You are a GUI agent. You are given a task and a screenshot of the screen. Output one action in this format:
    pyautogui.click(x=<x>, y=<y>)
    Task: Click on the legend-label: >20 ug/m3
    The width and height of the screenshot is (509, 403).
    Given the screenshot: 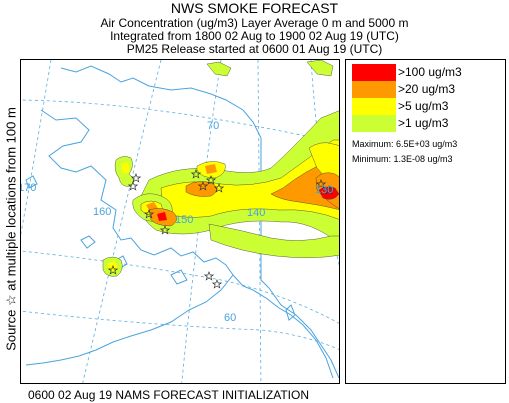 What is the action you would take?
    pyautogui.click(x=427, y=89)
    